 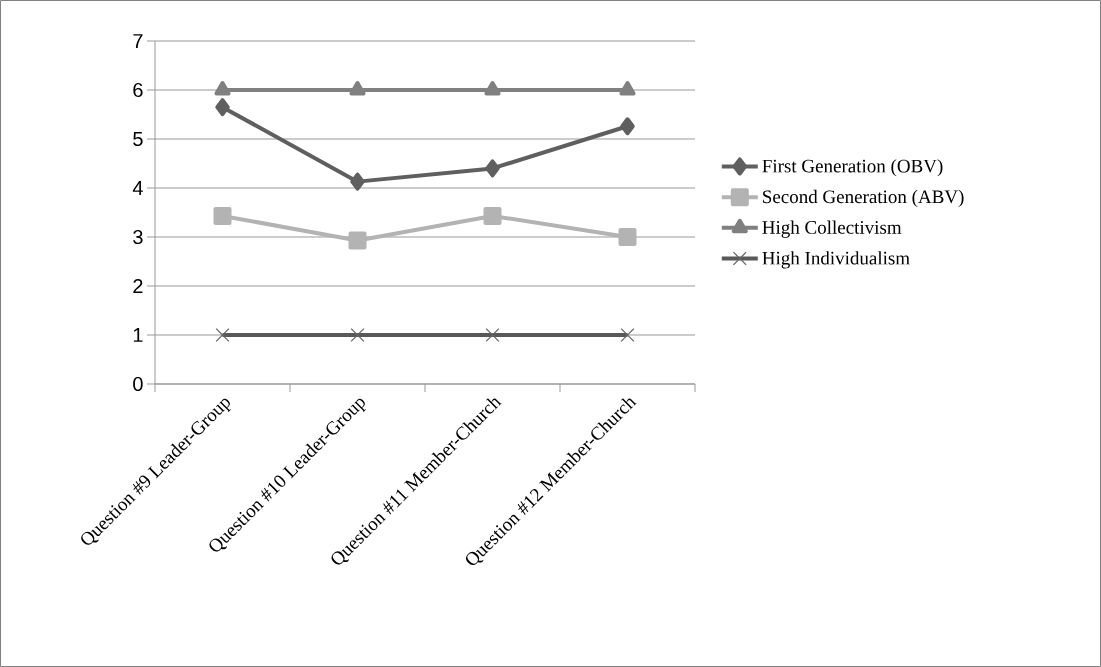 I want to click on legend-label: High Individualism, so click(x=836, y=260).